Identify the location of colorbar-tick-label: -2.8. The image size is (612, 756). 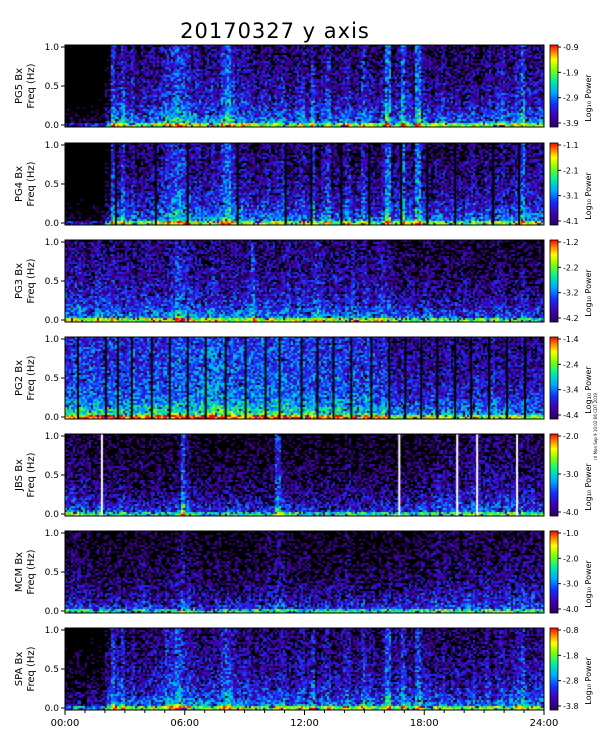
(571, 681).